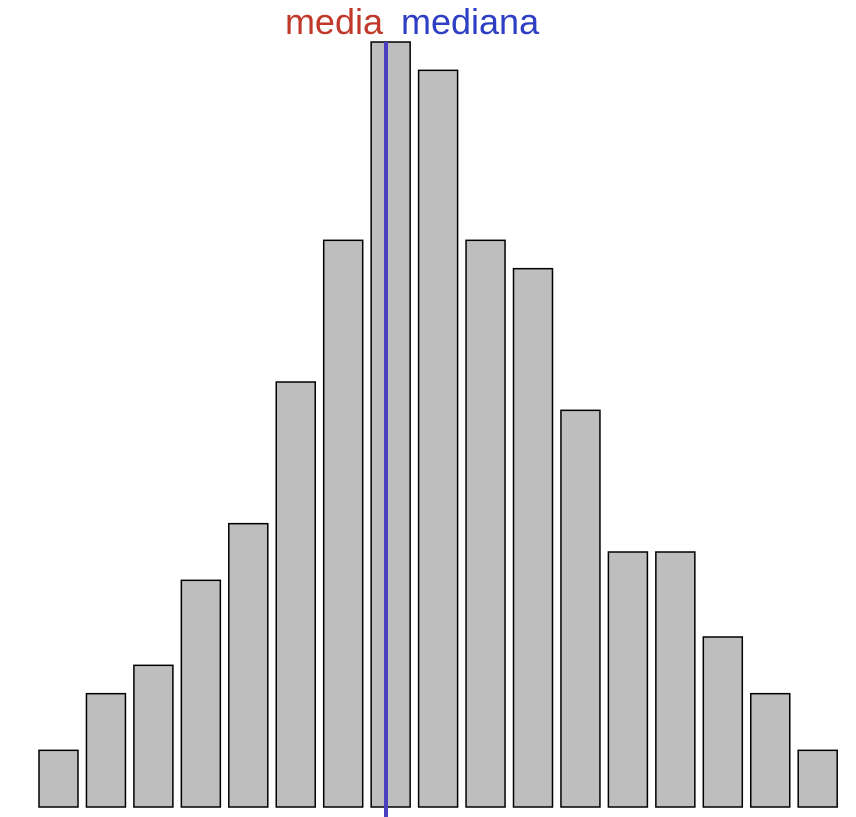  What do you see at coordinates (470, 21) in the screenshot?
I see `mediana-label: mediana` at bounding box center [470, 21].